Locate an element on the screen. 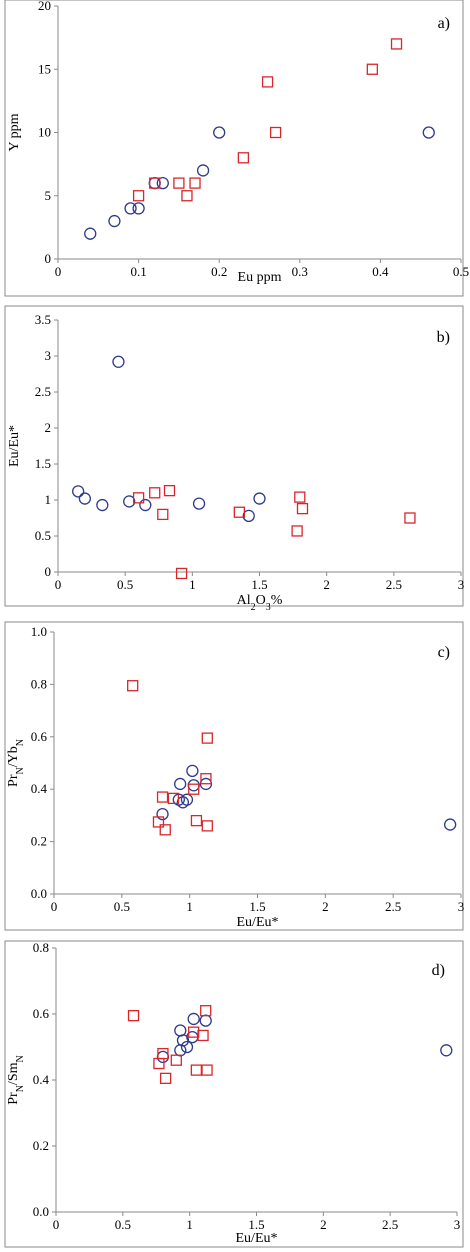 Image resolution: width=470 pixels, height=1252 pixels. y-axis-label-text: Eu/Eu* is located at coordinates (14, 446).